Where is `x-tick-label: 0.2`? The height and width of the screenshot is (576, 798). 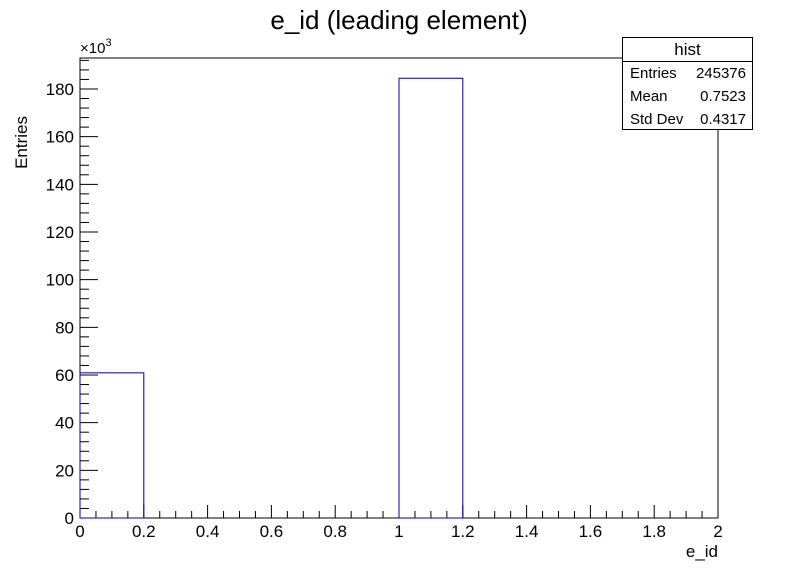 x-tick-label: 0.2 is located at coordinates (144, 531).